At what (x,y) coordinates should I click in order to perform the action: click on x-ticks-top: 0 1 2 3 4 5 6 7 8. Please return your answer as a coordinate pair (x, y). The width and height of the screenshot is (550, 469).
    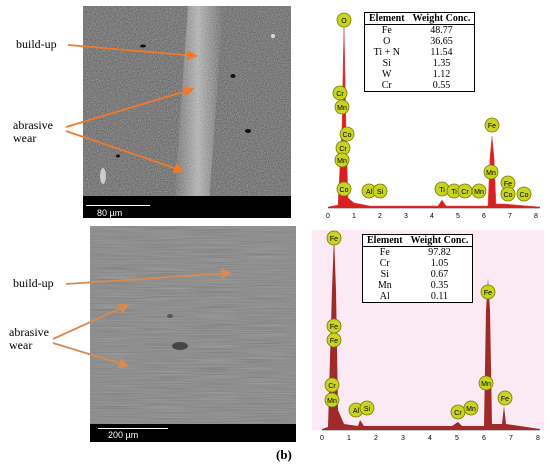
    Looking at the image, I should click on (432, 216).